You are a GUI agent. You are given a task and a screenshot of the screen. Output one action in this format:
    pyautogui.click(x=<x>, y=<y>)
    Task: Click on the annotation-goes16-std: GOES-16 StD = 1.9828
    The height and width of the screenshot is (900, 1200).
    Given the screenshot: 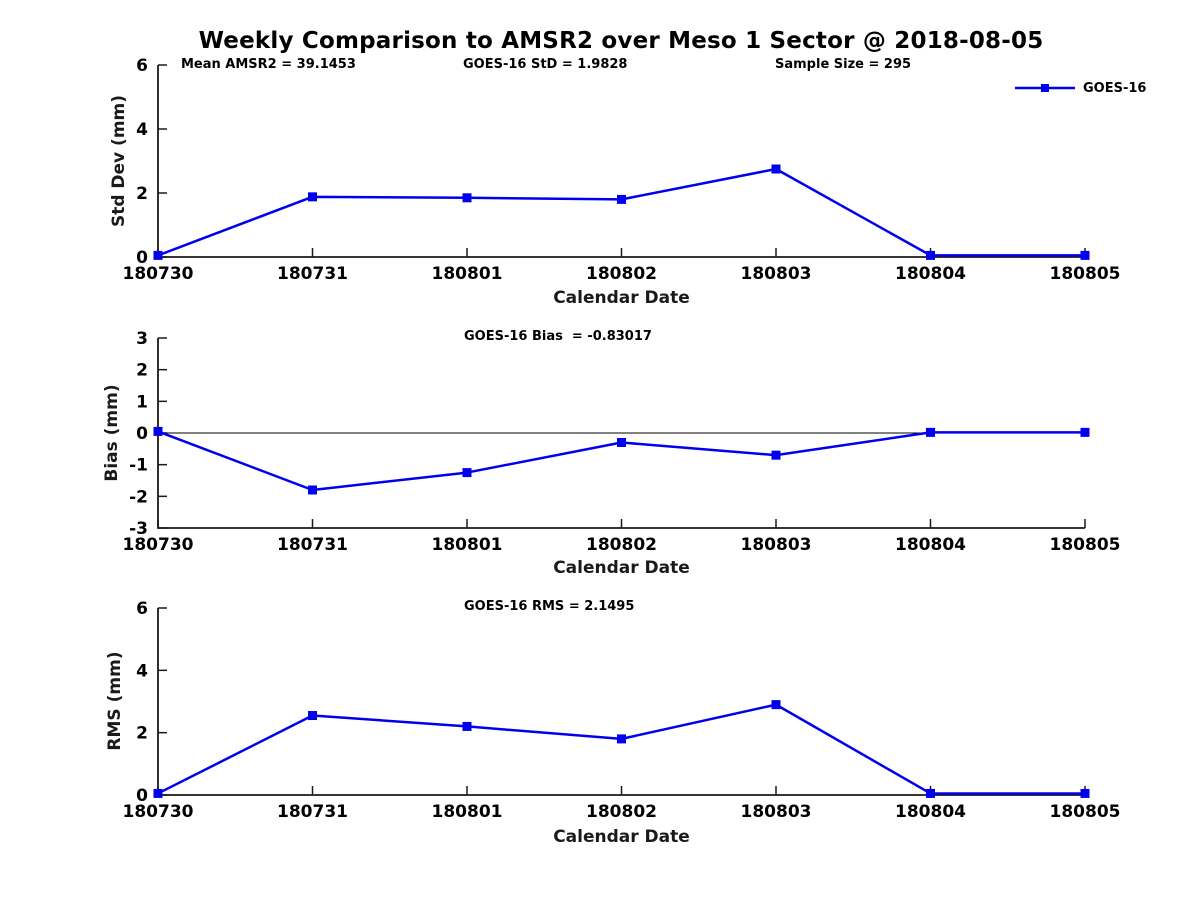 What is the action you would take?
    pyautogui.click(x=545, y=64)
    